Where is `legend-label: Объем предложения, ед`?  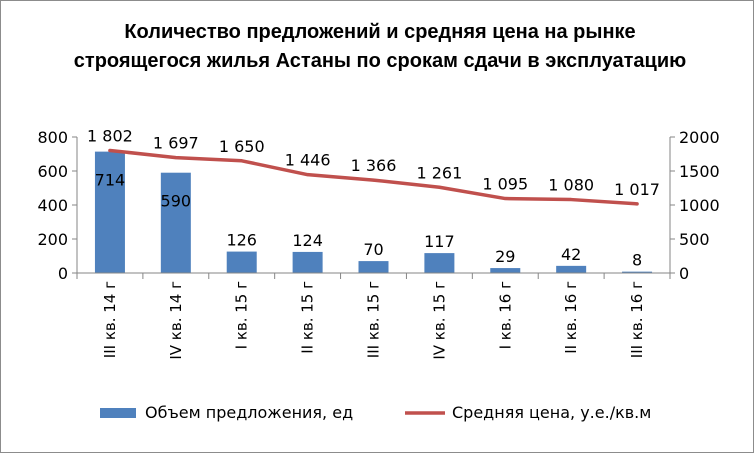
legend-label: Объем предложения, ед is located at coordinates (249, 412).